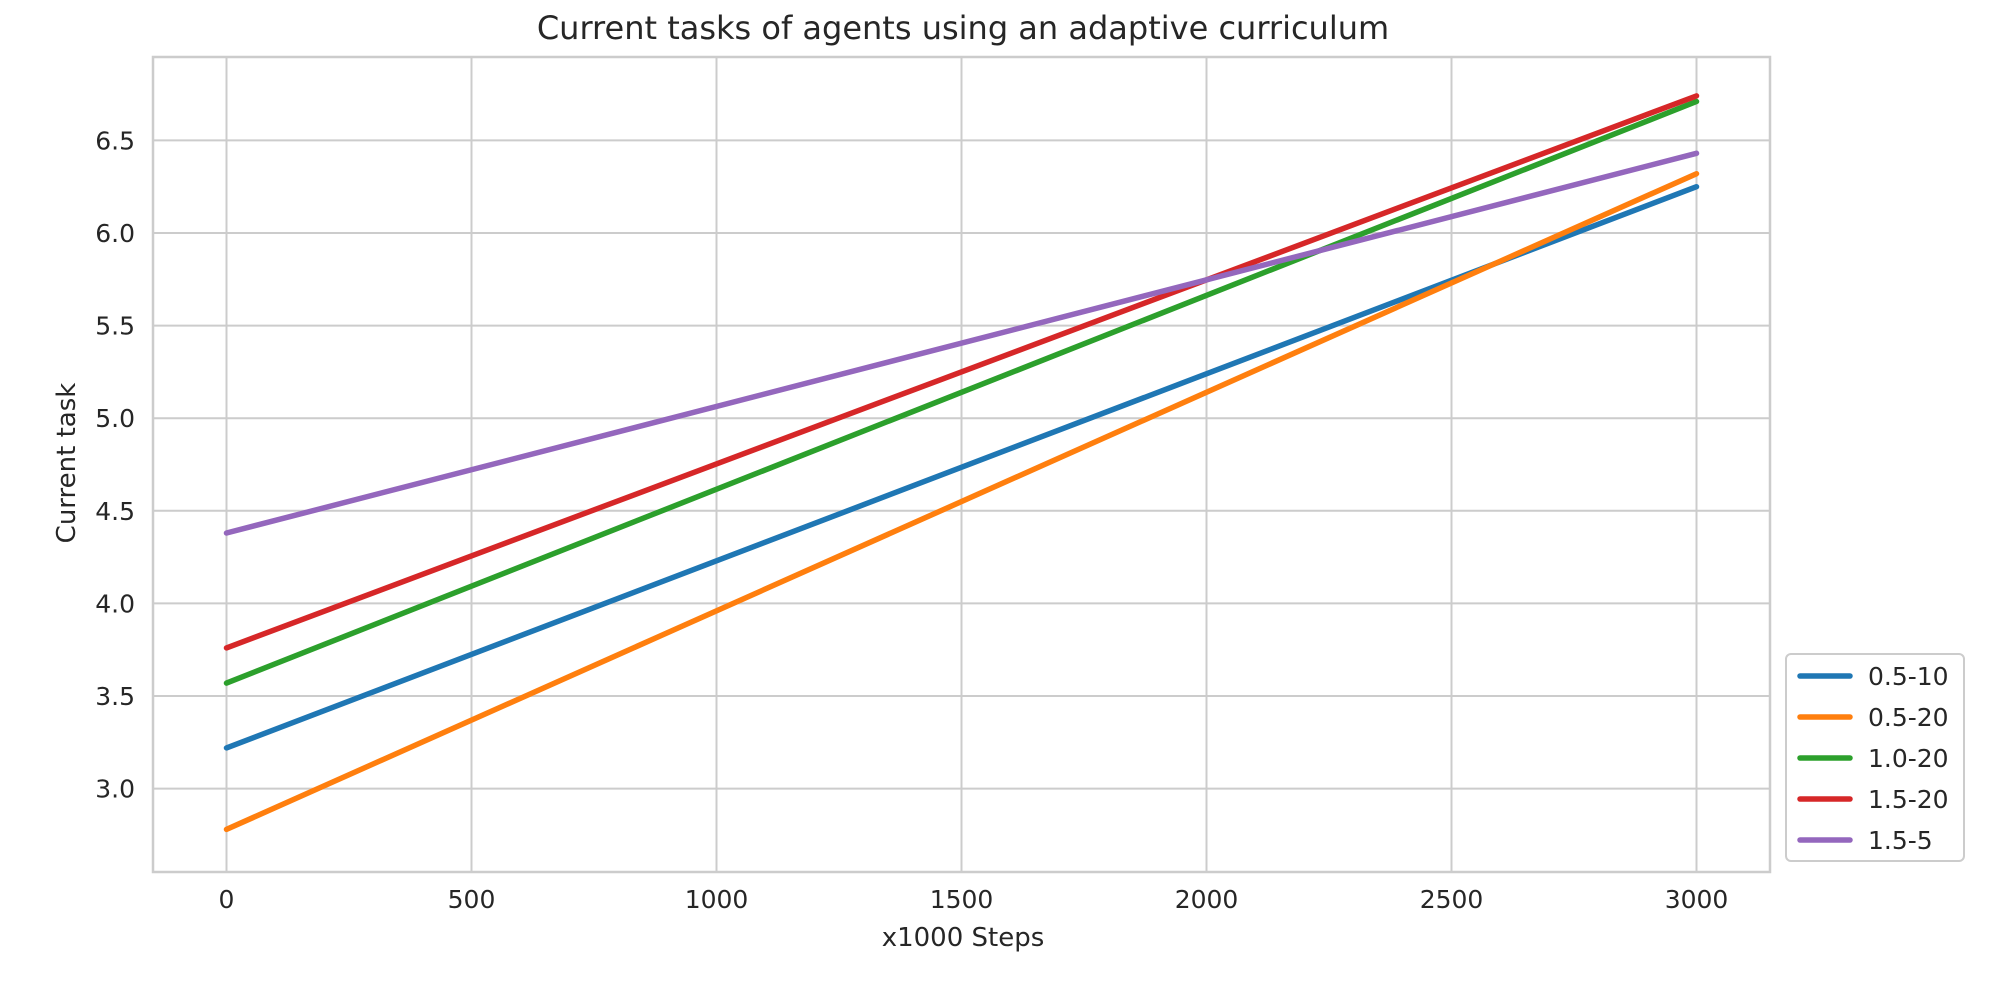 Image resolution: width=2000 pixels, height=1000 pixels. Describe the element at coordinates (115, 696) in the screenshot. I see `y-tick-label: 3.5` at that location.